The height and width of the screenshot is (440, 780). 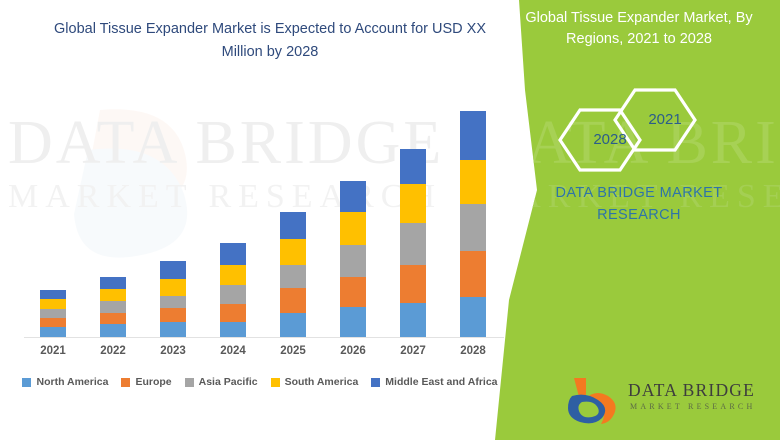 What do you see at coordinates (592, 401) in the screenshot?
I see `logo-mark-icon` at bounding box center [592, 401].